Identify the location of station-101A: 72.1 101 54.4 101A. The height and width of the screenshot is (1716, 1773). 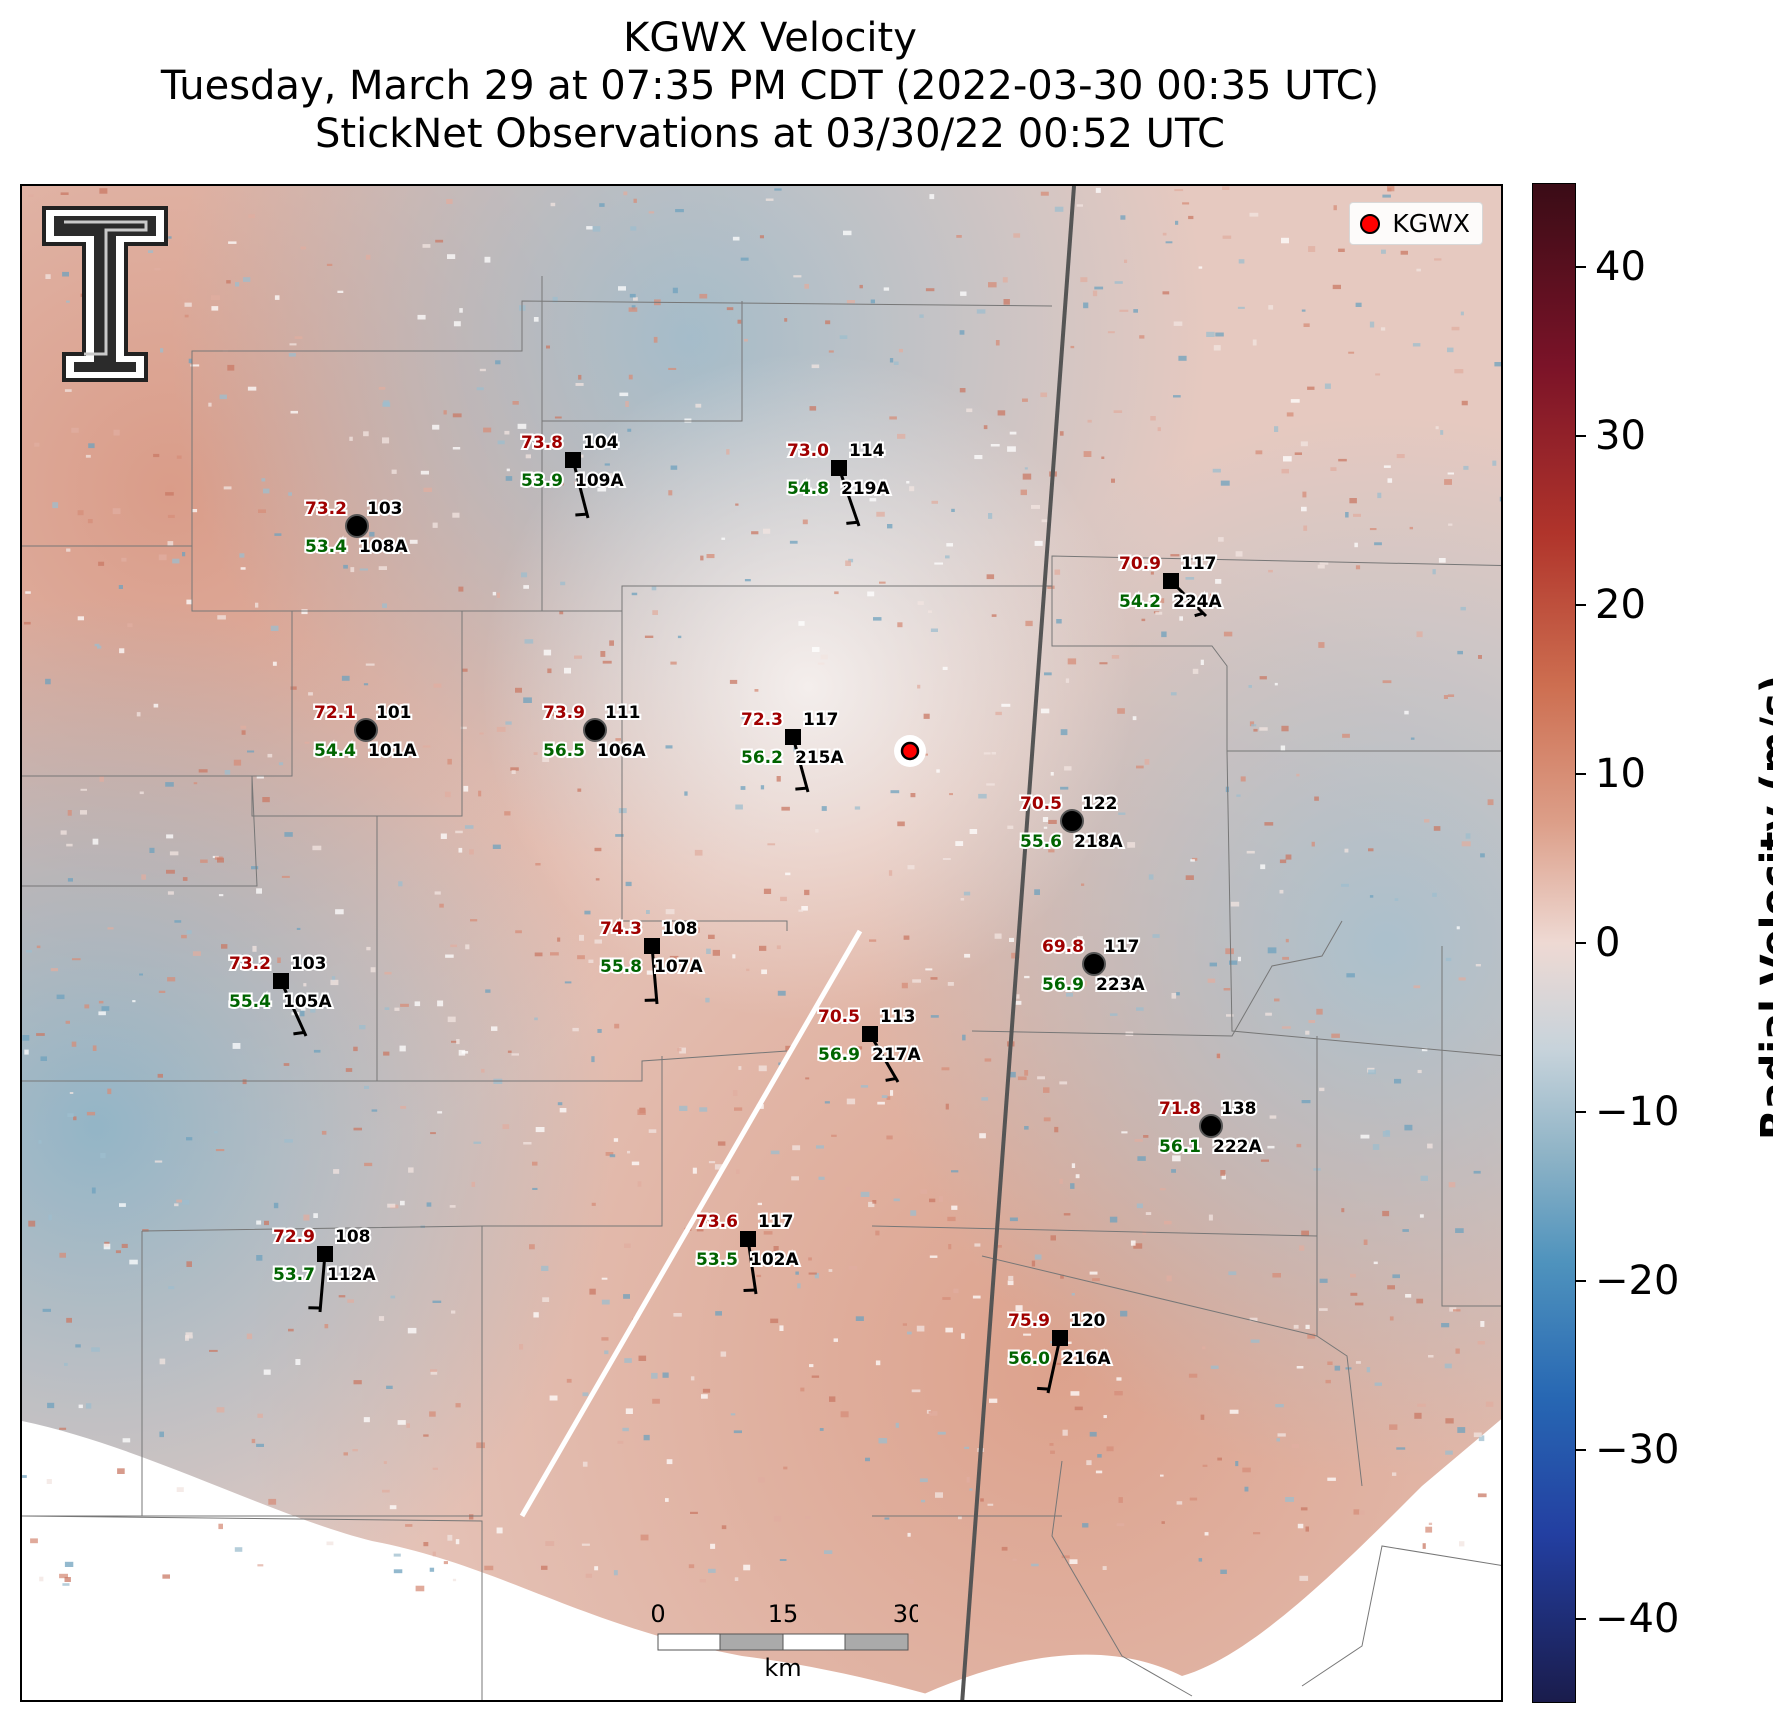
(365, 732).